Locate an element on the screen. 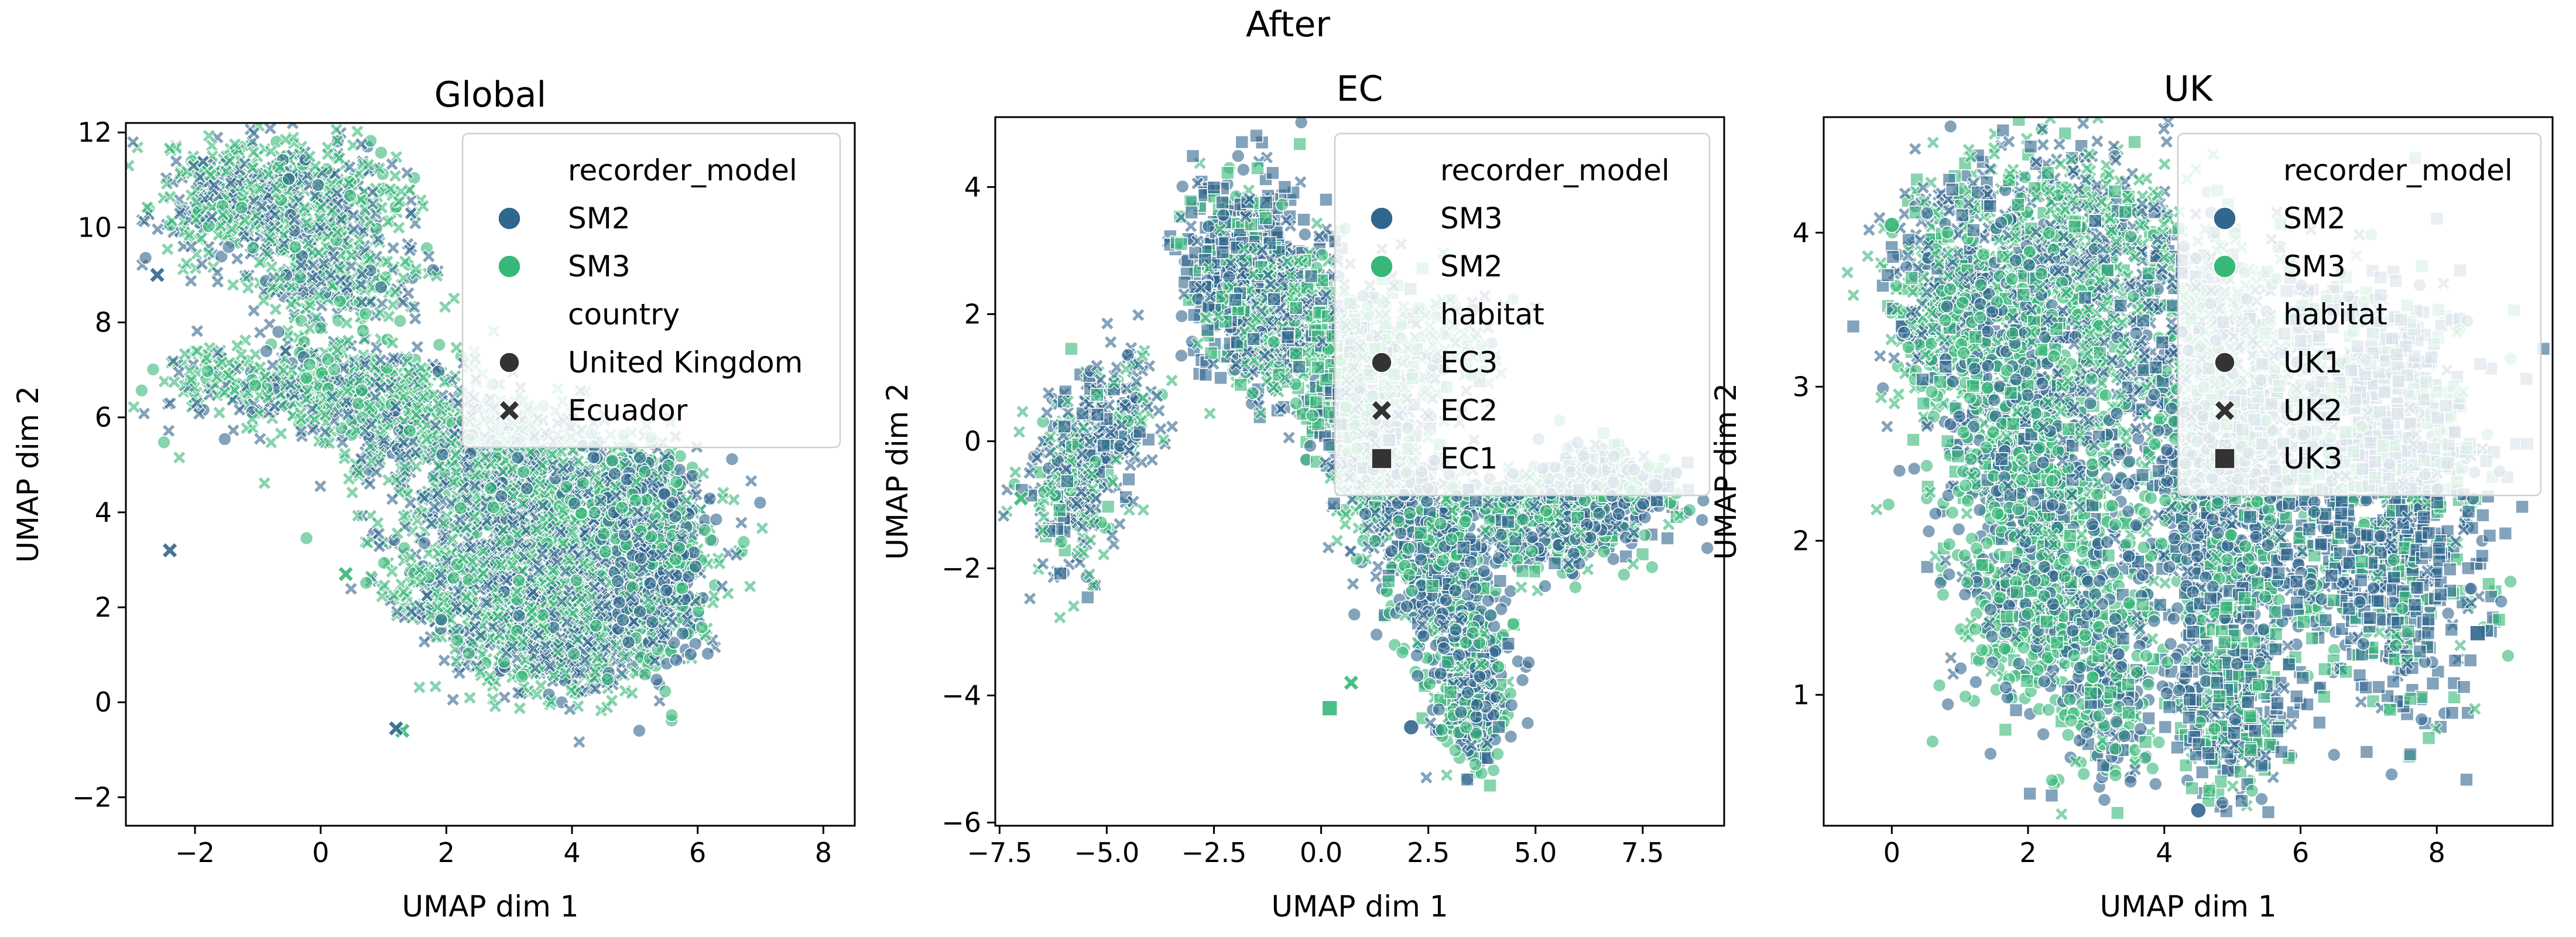 The height and width of the screenshot is (937, 2576). figure-suptitle: After is located at coordinates (1288, 24).